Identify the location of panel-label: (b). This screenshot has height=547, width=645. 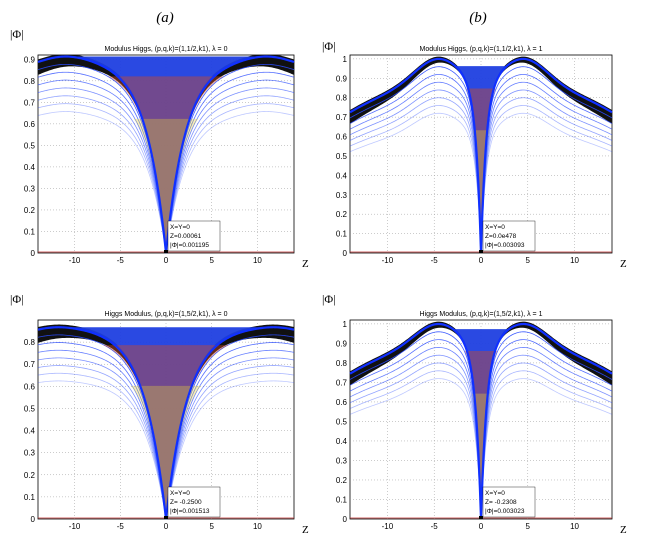
(478, 18).